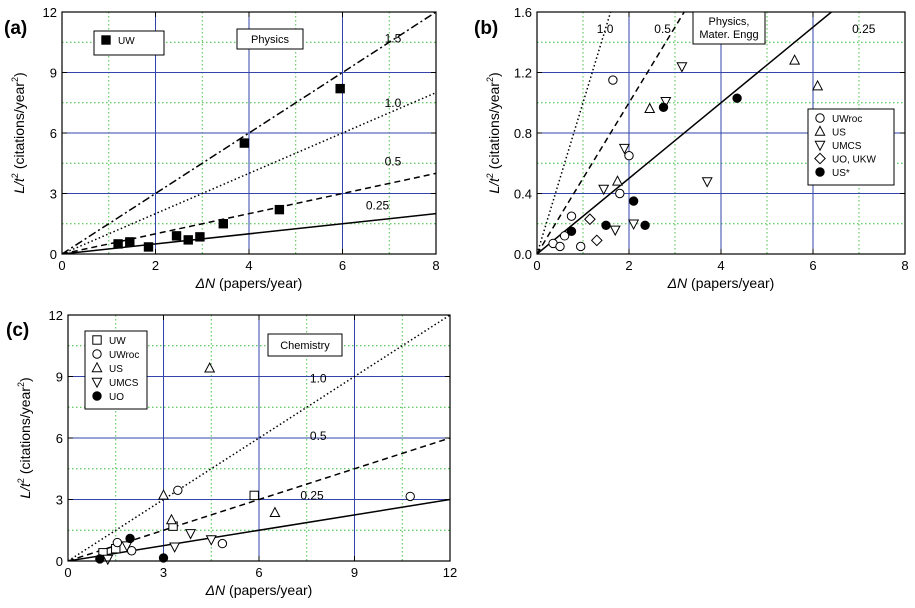  What do you see at coordinates (116, 369) in the screenshot?
I see `legend-label: US` at bounding box center [116, 369].